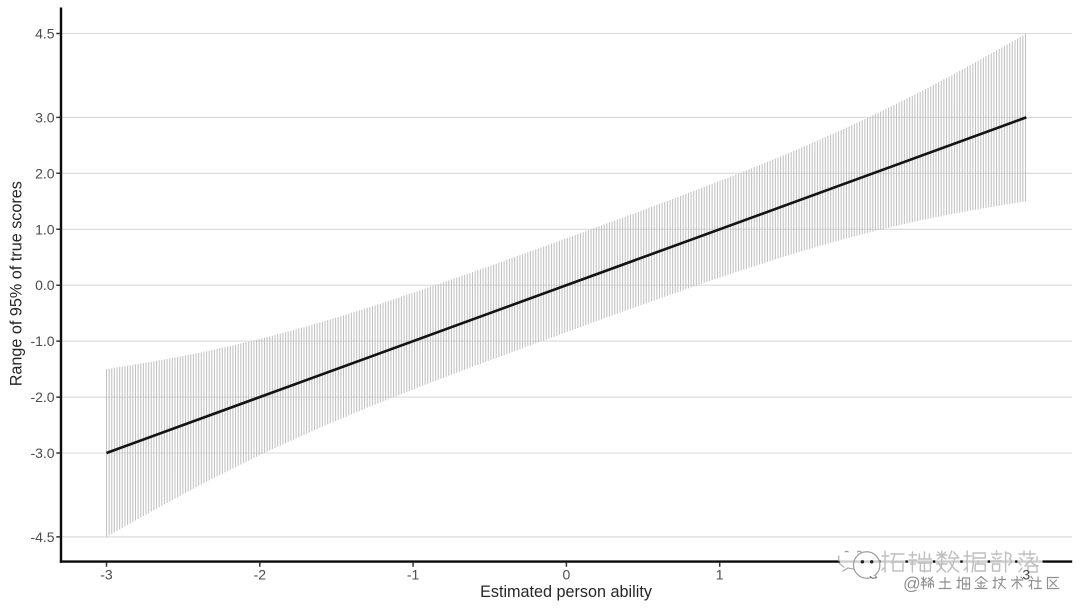  Describe the element at coordinates (42, 341) in the screenshot. I see `svg-text: -1.0` at that location.